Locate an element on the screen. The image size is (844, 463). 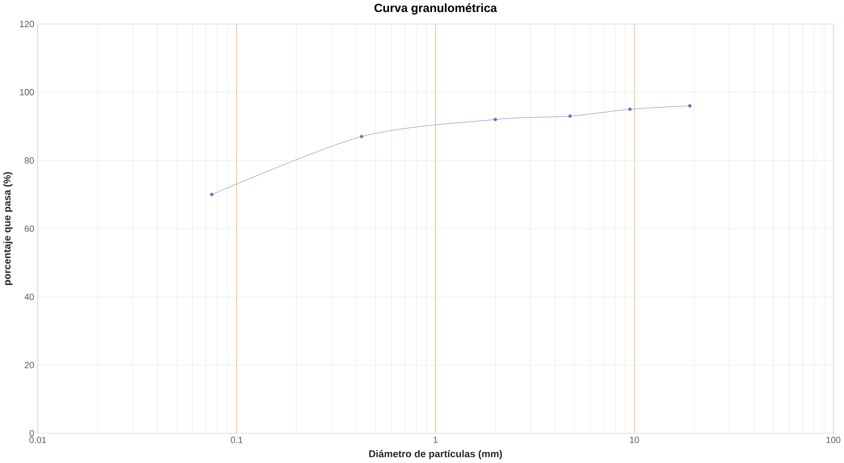
y-tick-label: 60 is located at coordinates (29, 229).